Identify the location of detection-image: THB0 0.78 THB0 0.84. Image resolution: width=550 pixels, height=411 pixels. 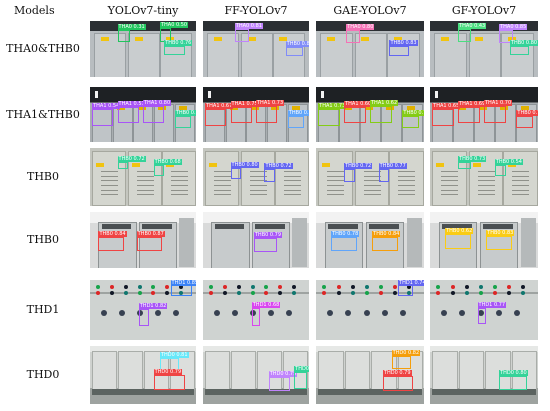
(370, 240).